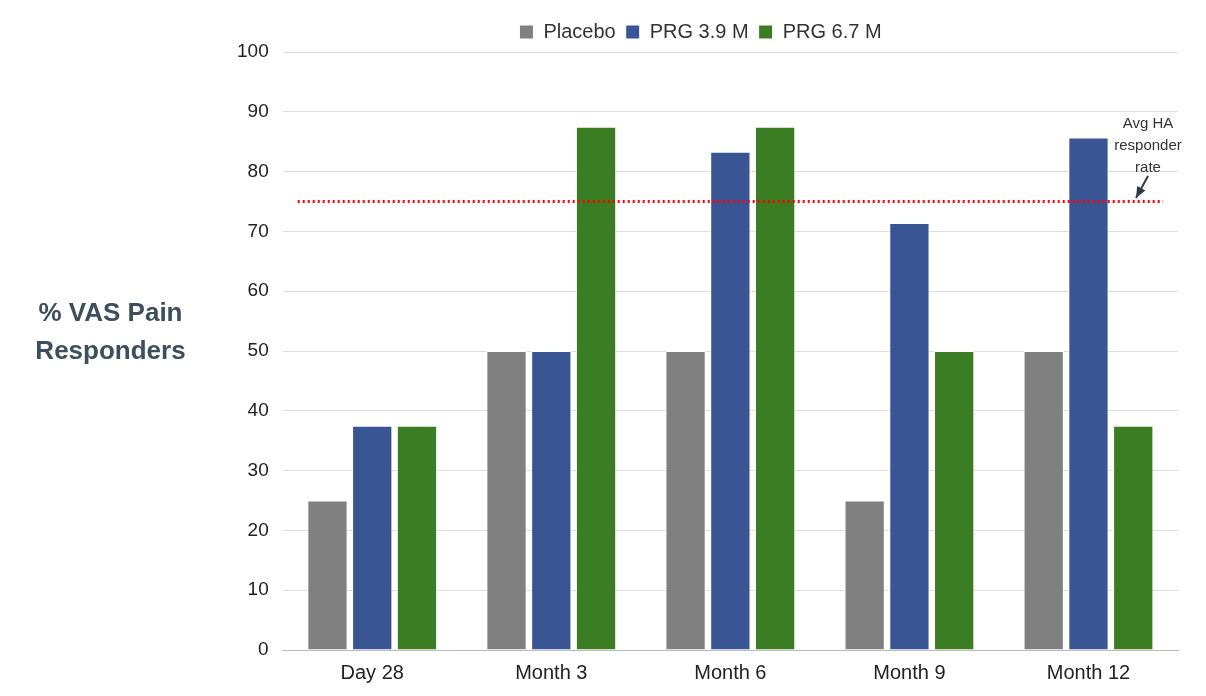 This screenshot has height=696, width=1206. Describe the element at coordinates (258, 410) in the screenshot. I see `y-tick-label: 40` at that location.